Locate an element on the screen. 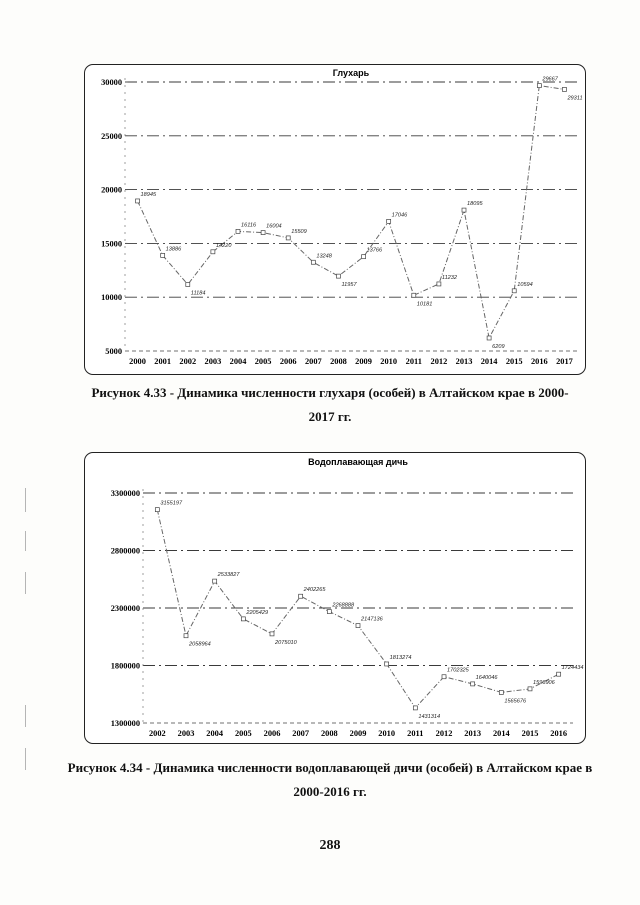 The width and height of the screenshot is (640, 905). data-label: 3155197 is located at coordinates (171, 504).